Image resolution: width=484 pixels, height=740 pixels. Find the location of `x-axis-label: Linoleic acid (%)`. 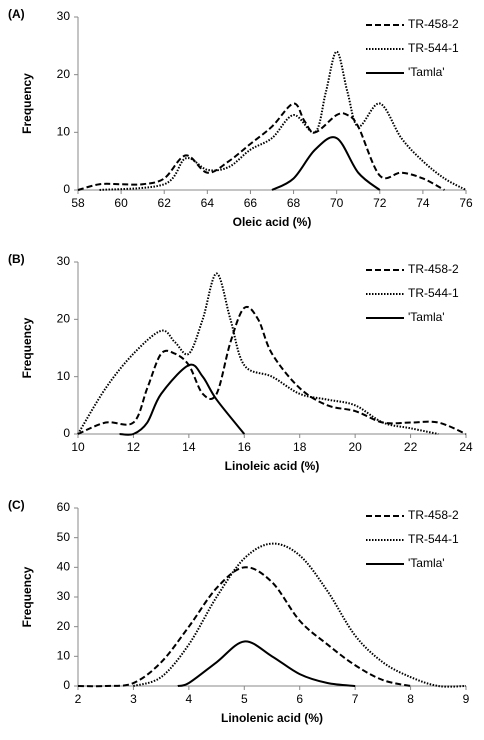

x-axis-label: Linoleic acid (%) is located at coordinates (272, 466).